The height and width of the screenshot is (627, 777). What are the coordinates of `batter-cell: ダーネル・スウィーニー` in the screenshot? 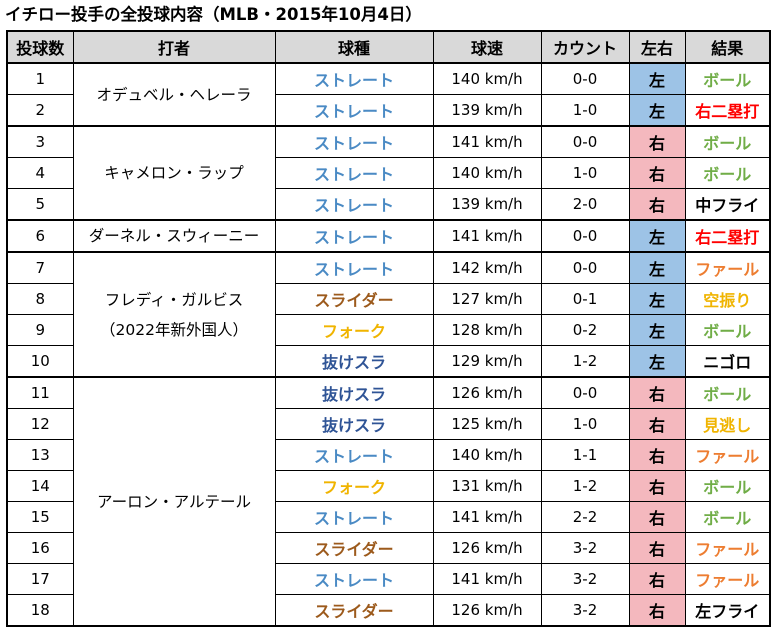 It's located at (174, 236).